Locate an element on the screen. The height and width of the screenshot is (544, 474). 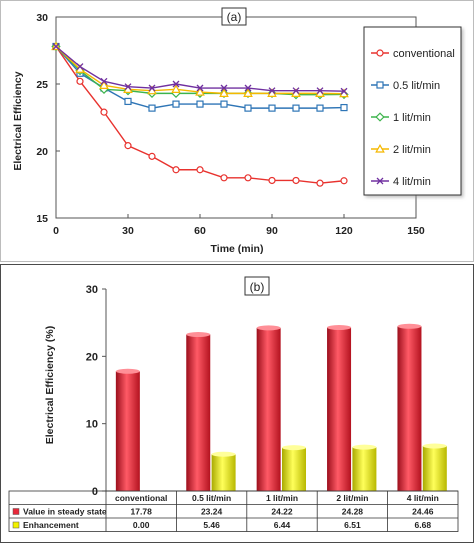
table-value: 24.22 is located at coordinates (282, 512).